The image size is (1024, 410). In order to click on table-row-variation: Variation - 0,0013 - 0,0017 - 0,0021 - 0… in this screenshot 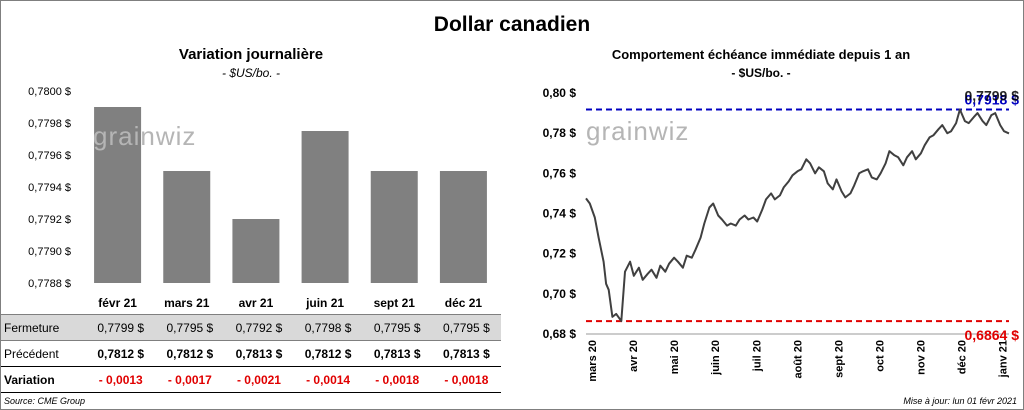, I will do `click(251, 379)`.